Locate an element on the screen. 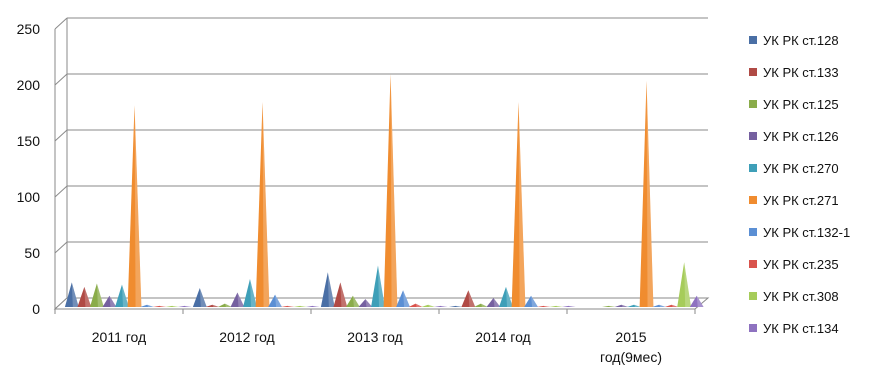 This screenshot has height=370, width=877. legend-label: УК РК ст.126 is located at coordinates (801, 136).